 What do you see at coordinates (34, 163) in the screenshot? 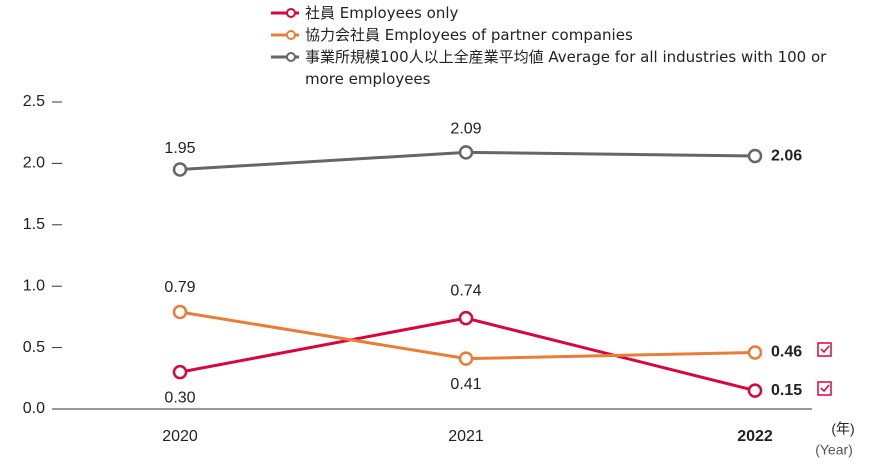
I see `y-tick-label: 2.0` at bounding box center [34, 163].